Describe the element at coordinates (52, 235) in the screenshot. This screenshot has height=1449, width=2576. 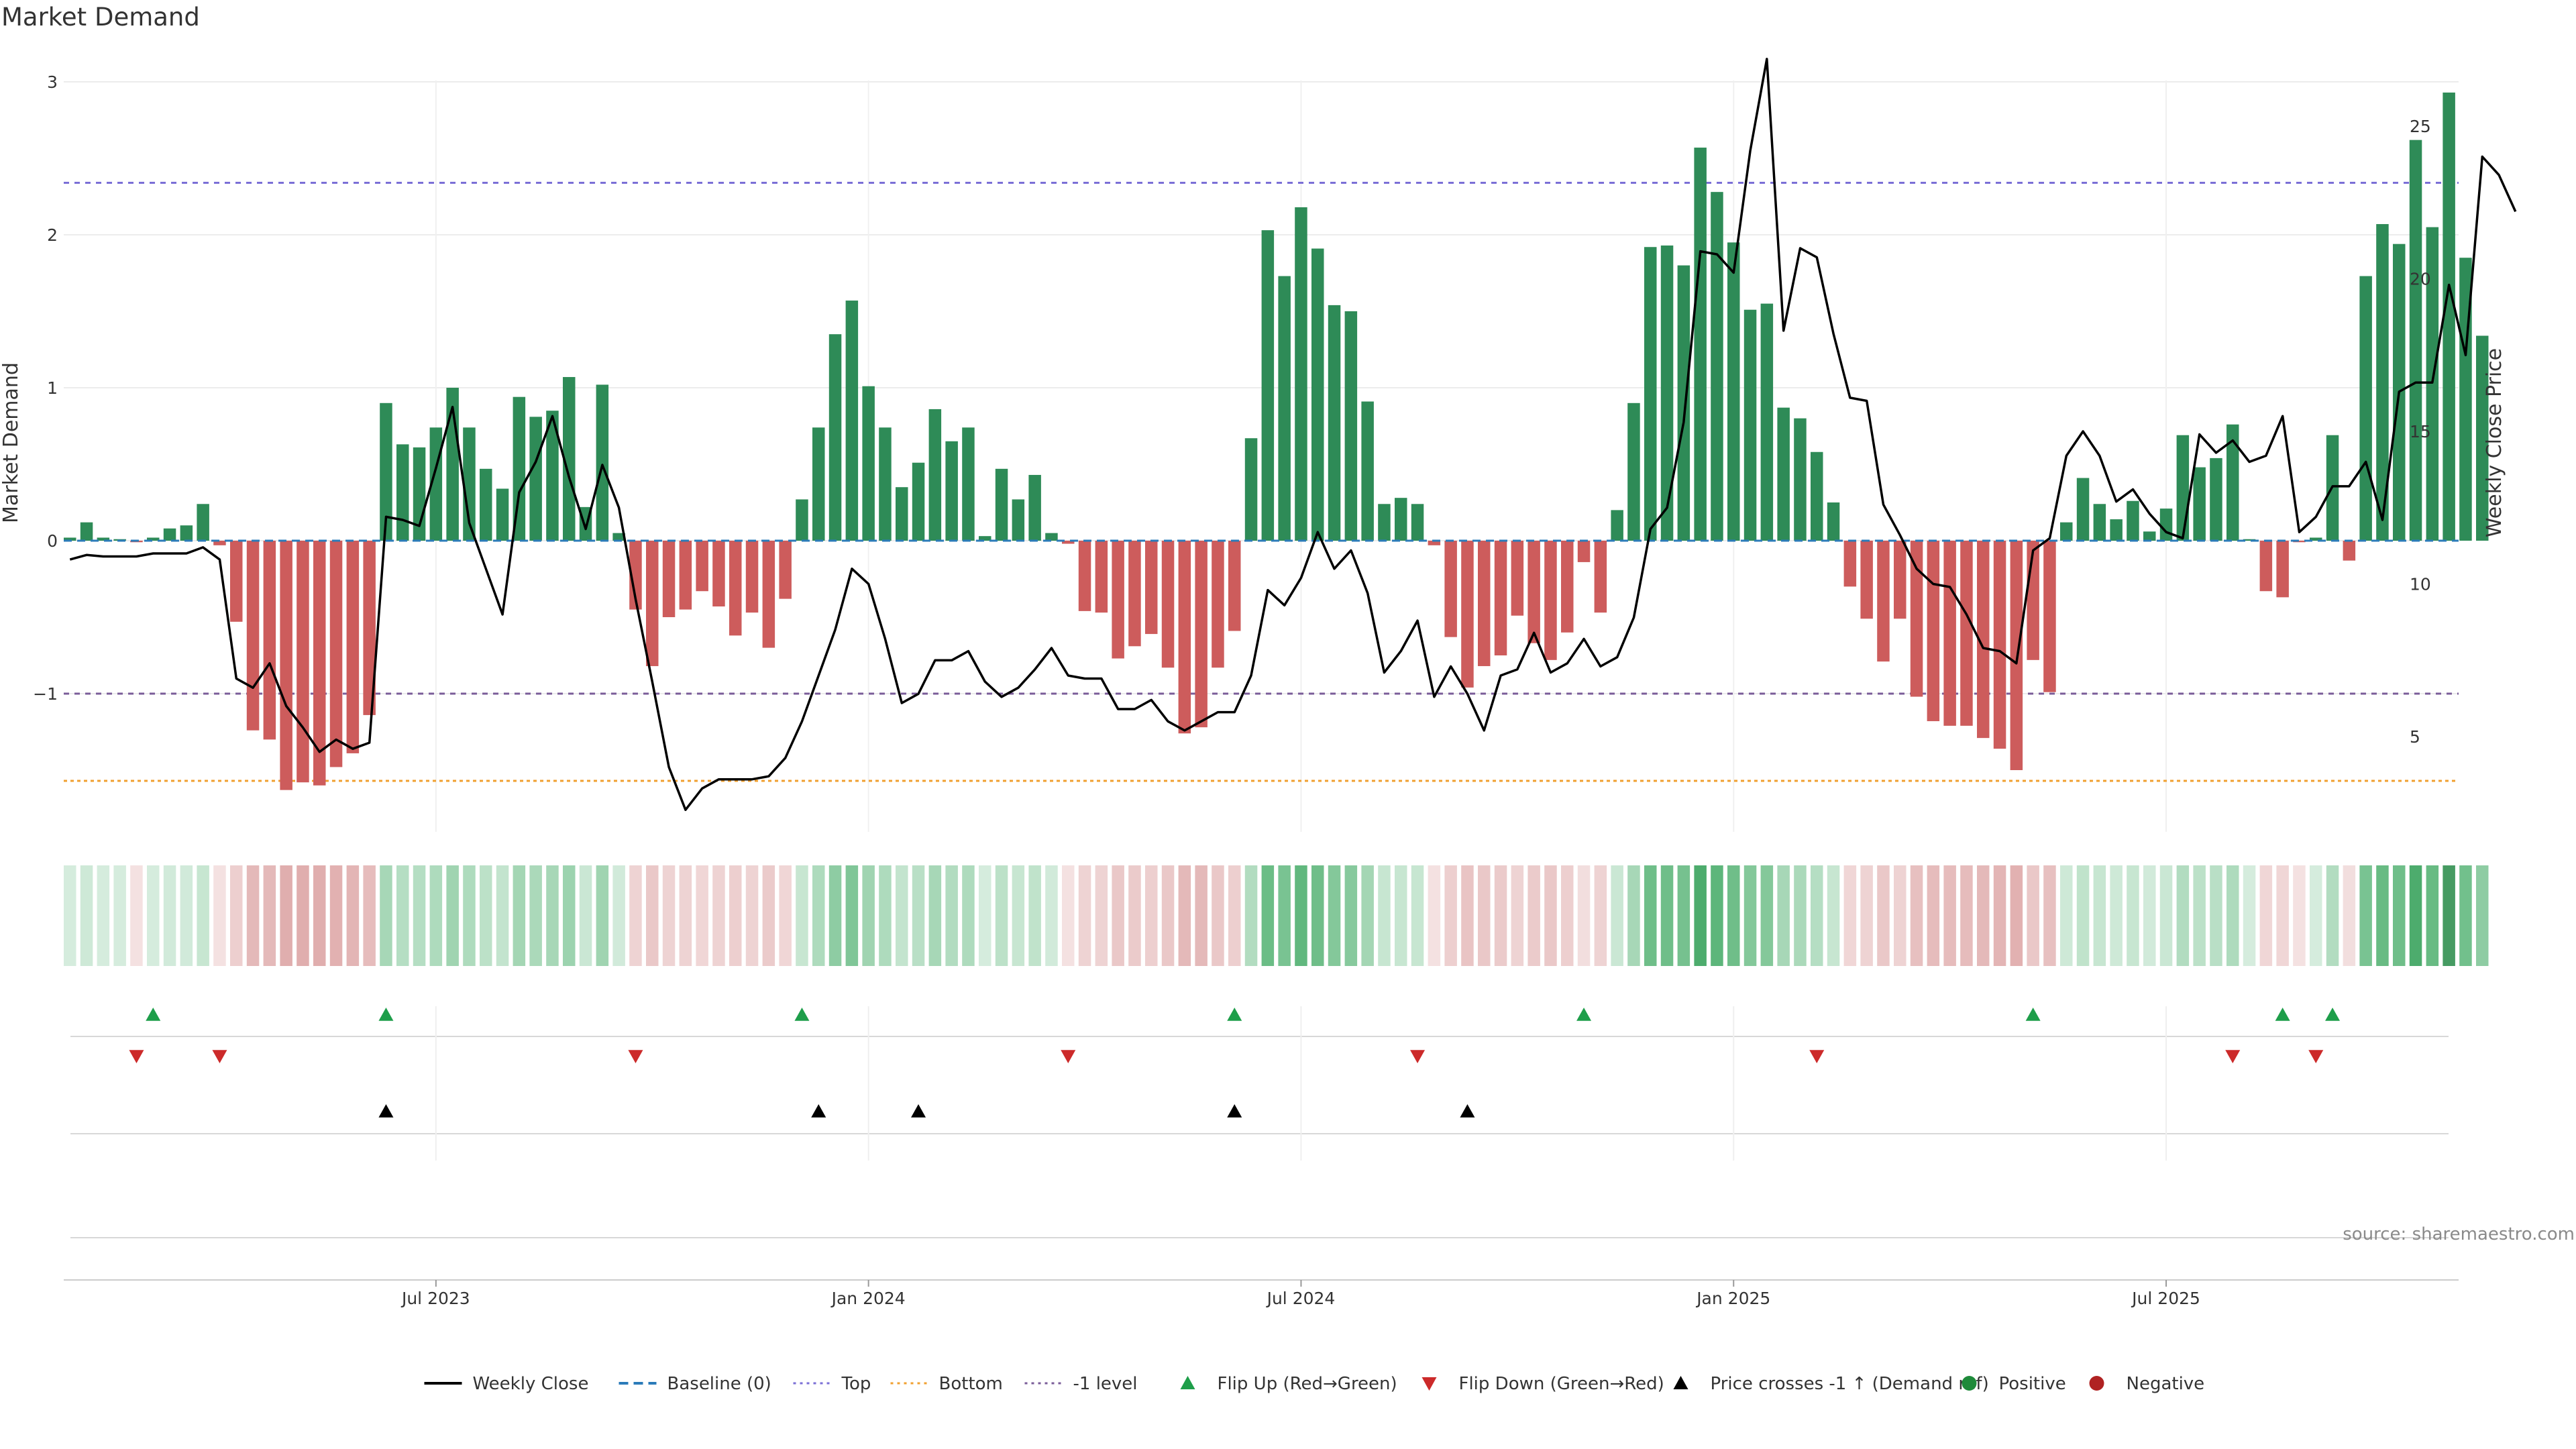
I see `y-tick-label-3: 2` at that location.